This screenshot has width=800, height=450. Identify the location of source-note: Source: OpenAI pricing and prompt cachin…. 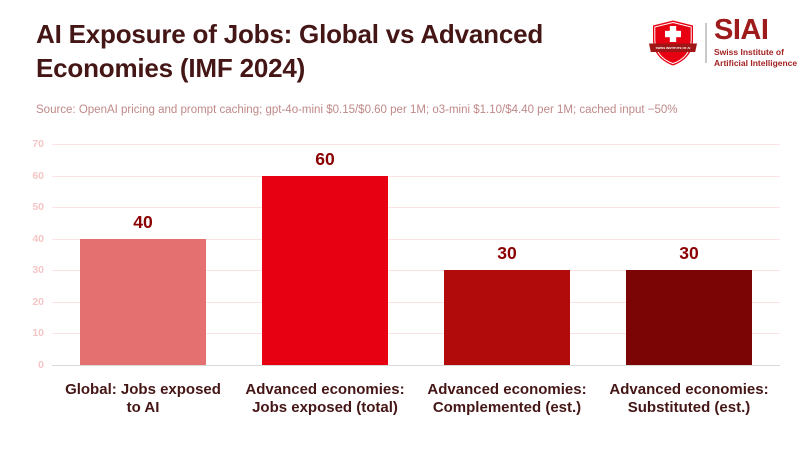
(357, 110).